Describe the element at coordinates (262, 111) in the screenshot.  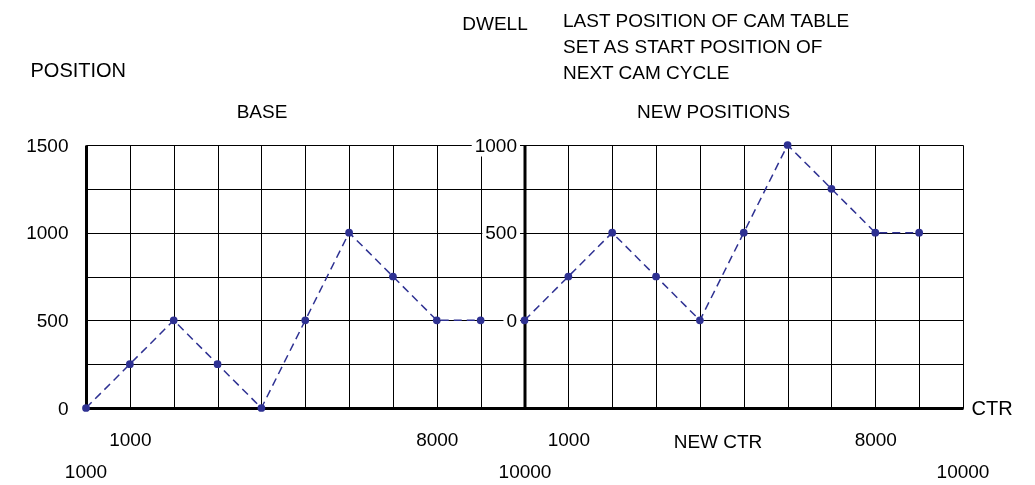
I see `text: BASE` at that location.